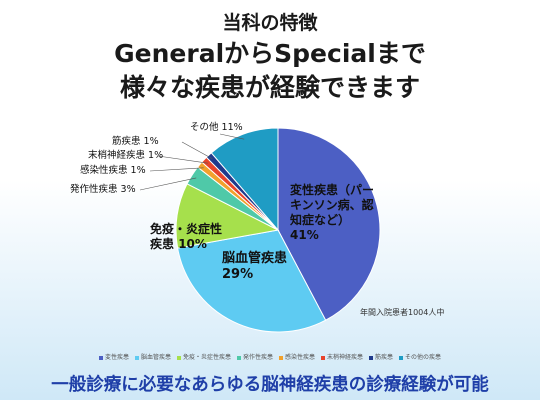 The image size is (540, 400). Describe the element at coordinates (267, 267) in the screenshot. I see `data-label: 脳血管疾患 29%` at that location.